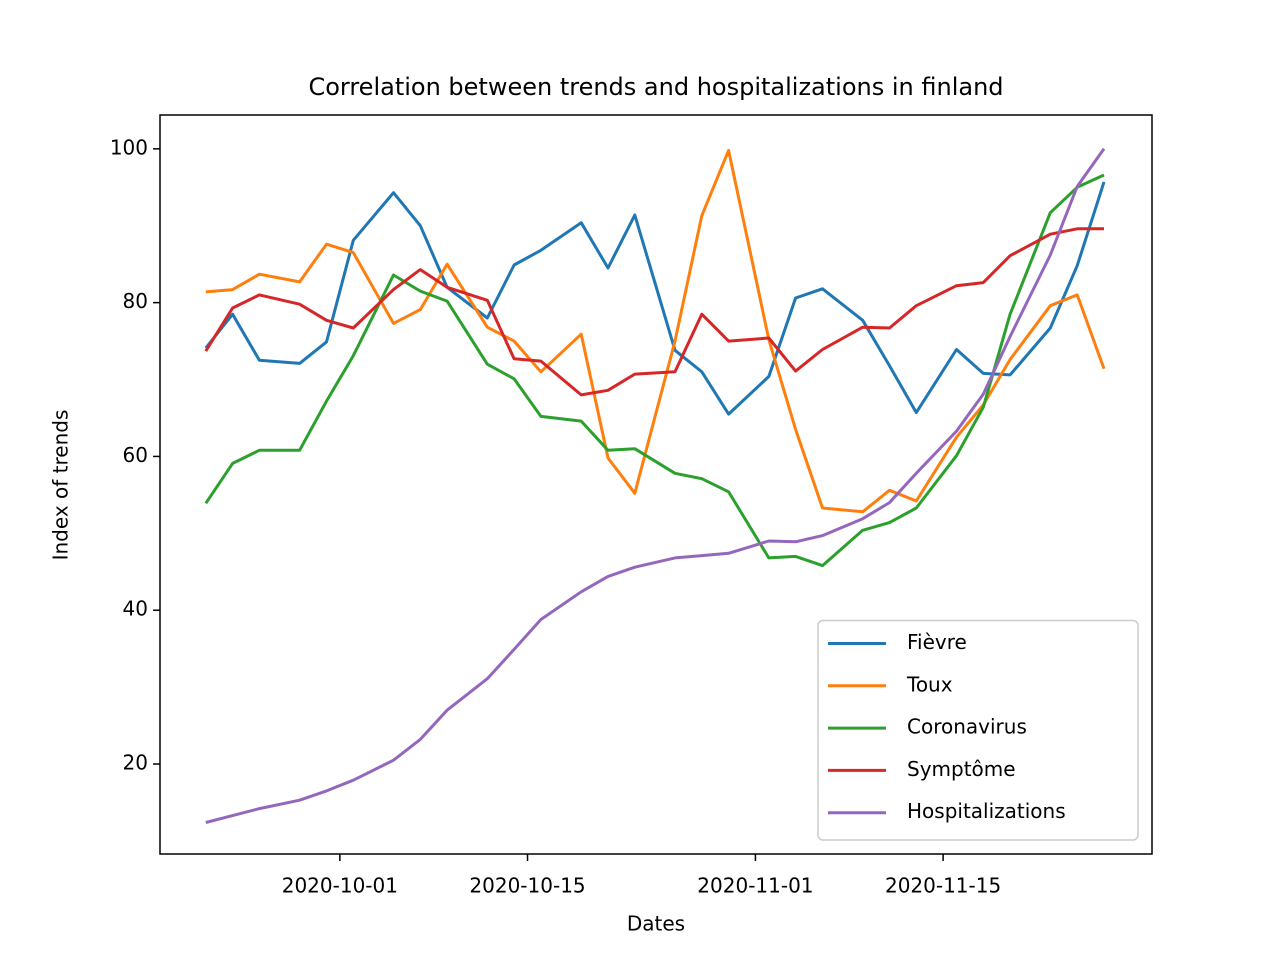  Describe the element at coordinates (135, 609) in the screenshot. I see `y-tick-label: 40` at that location.